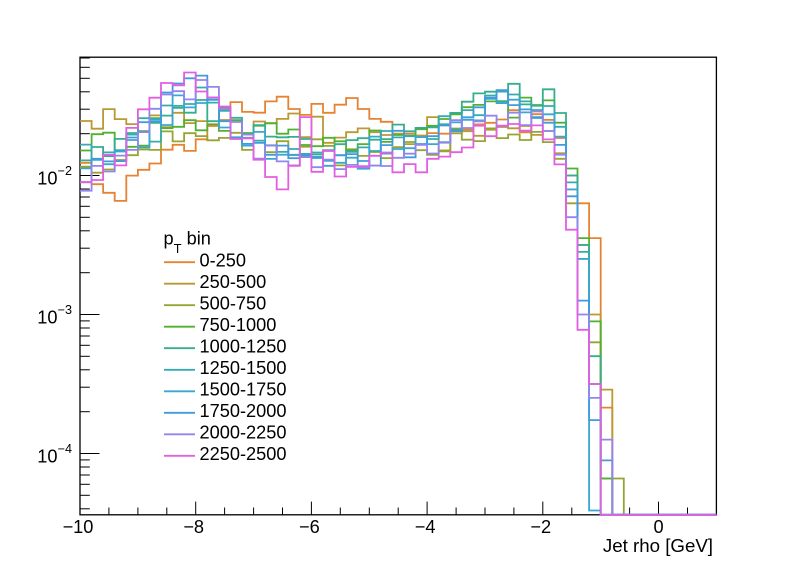 This screenshot has height=577, width=796. I want to click on svg-text: 1750-2000, so click(243, 411).